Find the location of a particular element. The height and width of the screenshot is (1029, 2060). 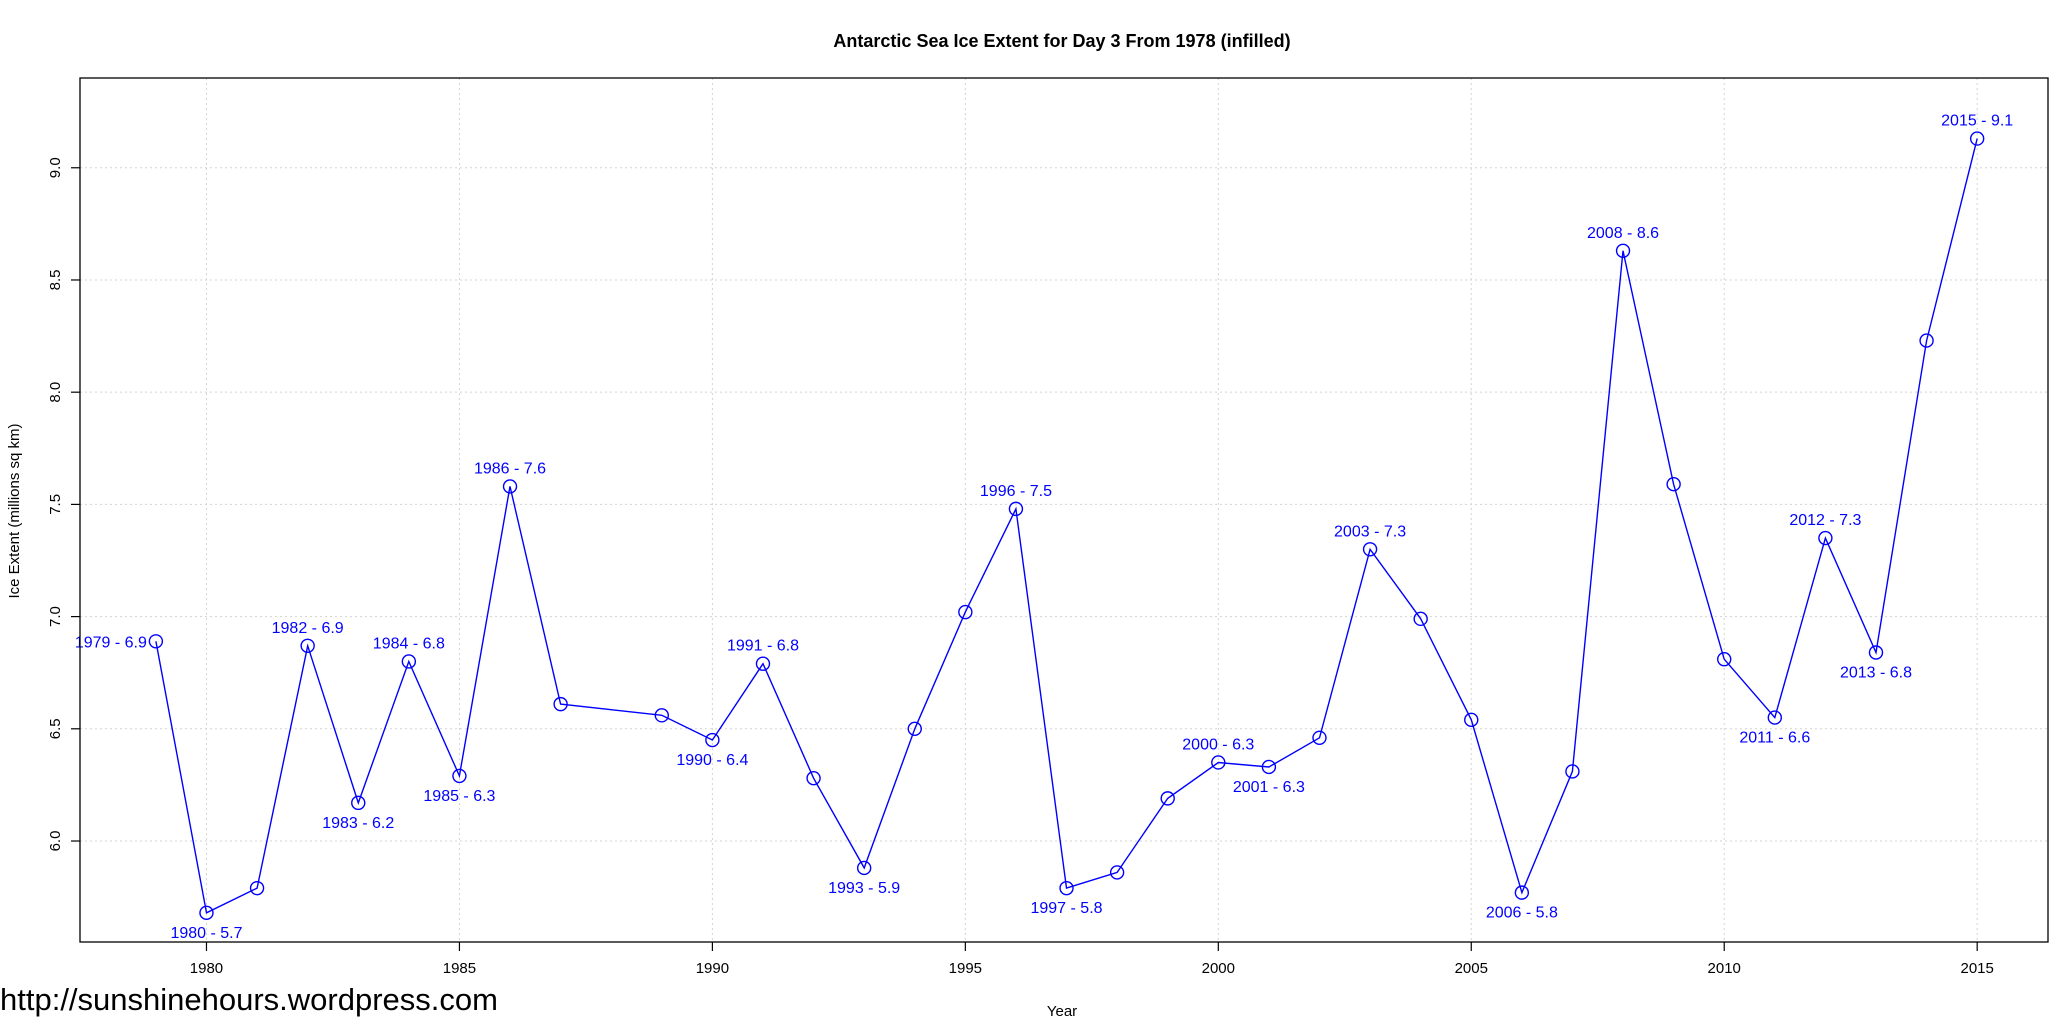

y-axis: 6.0 6.5 7.0 7.5 8.0 8.5 9.0 is located at coordinates (63, 504).